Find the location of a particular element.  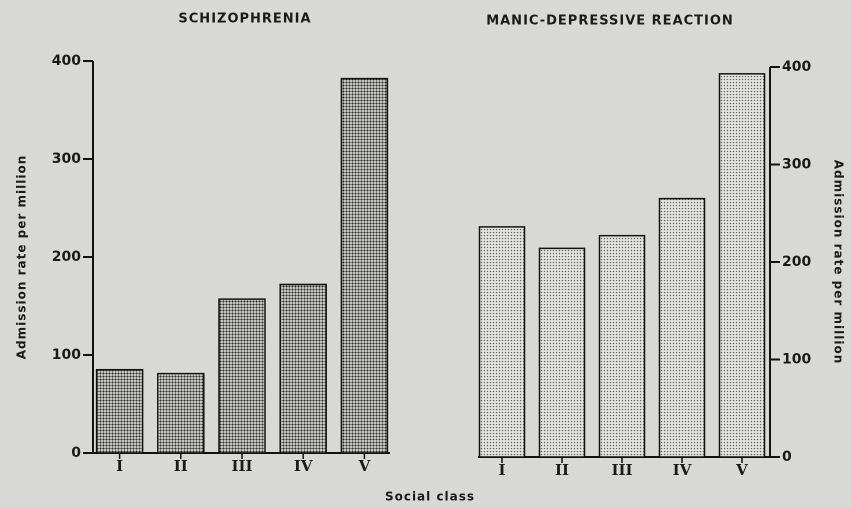

chart-title: MANIC-DEPRESSIVE REACTION is located at coordinates (610, 21).